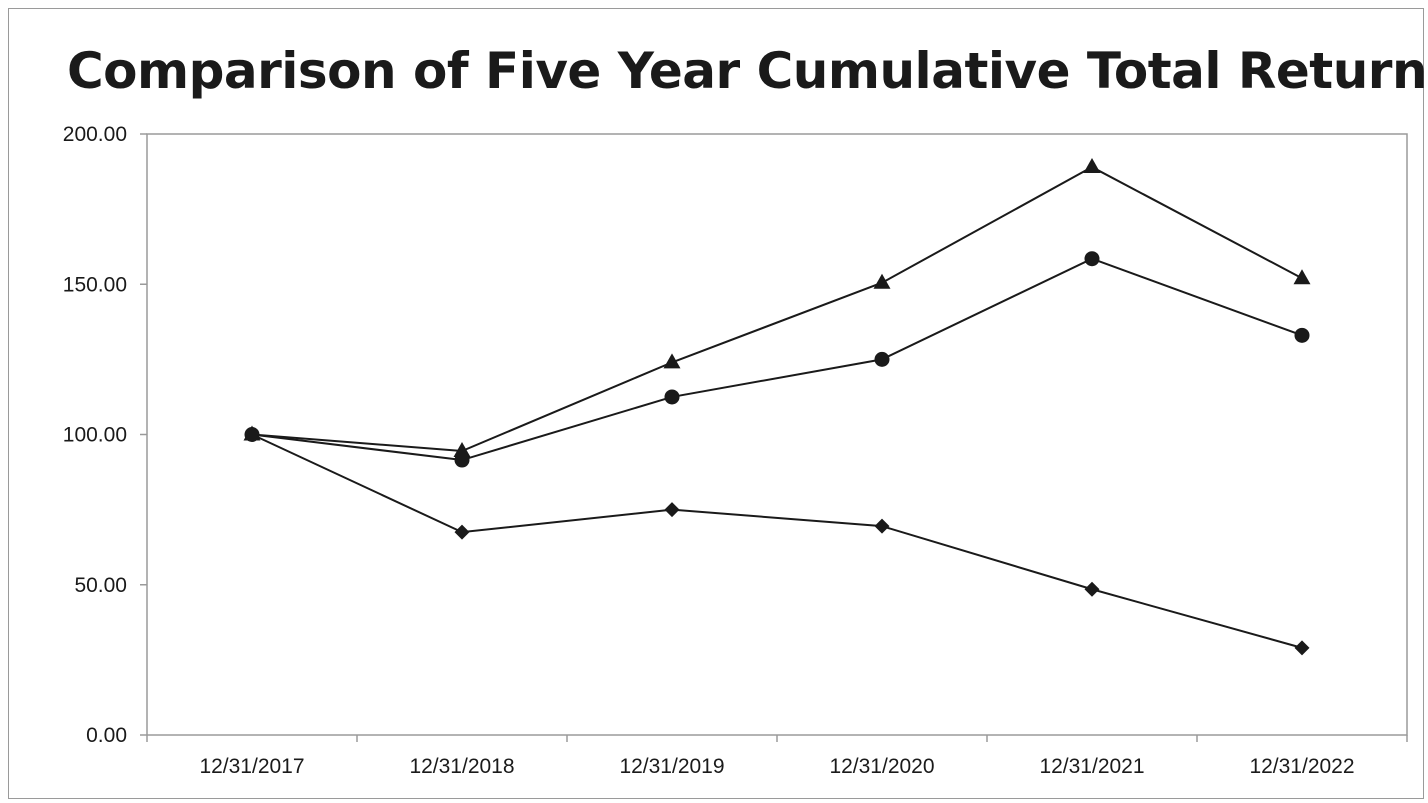 The height and width of the screenshot is (803, 1428). I want to click on y-tick-label: 200.00, so click(95, 134).